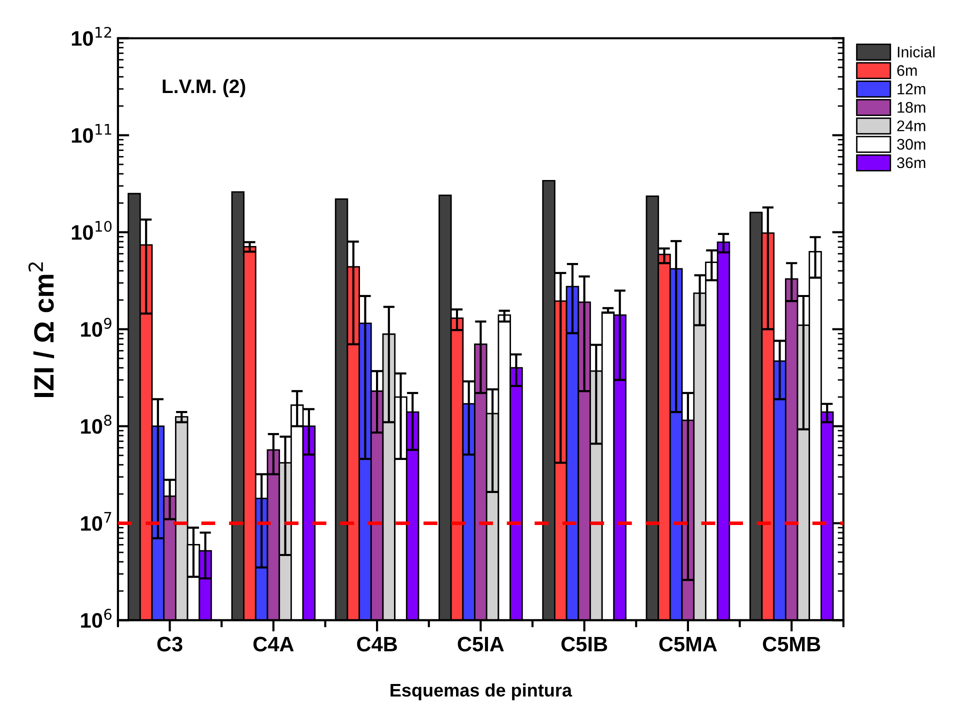 Image resolution: width=979 pixels, height=708 pixels. Describe the element at coordinates (92, 36) in the screenshot. I see `y-tick-label: 10$^{12}$` at that location.